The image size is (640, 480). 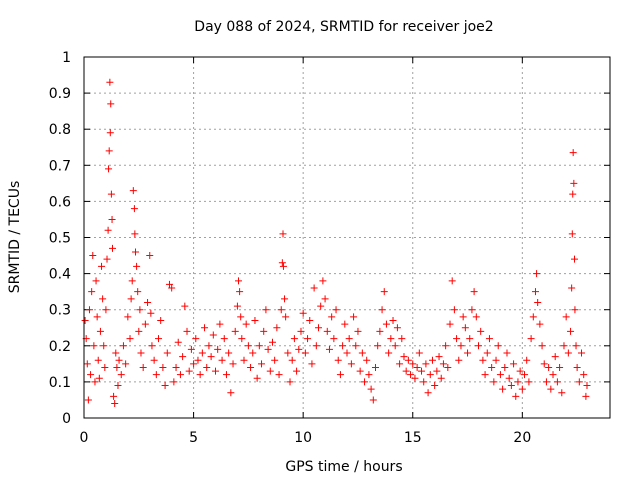 I want to click on x-tick-label: 20, so click(x=522, y=438).